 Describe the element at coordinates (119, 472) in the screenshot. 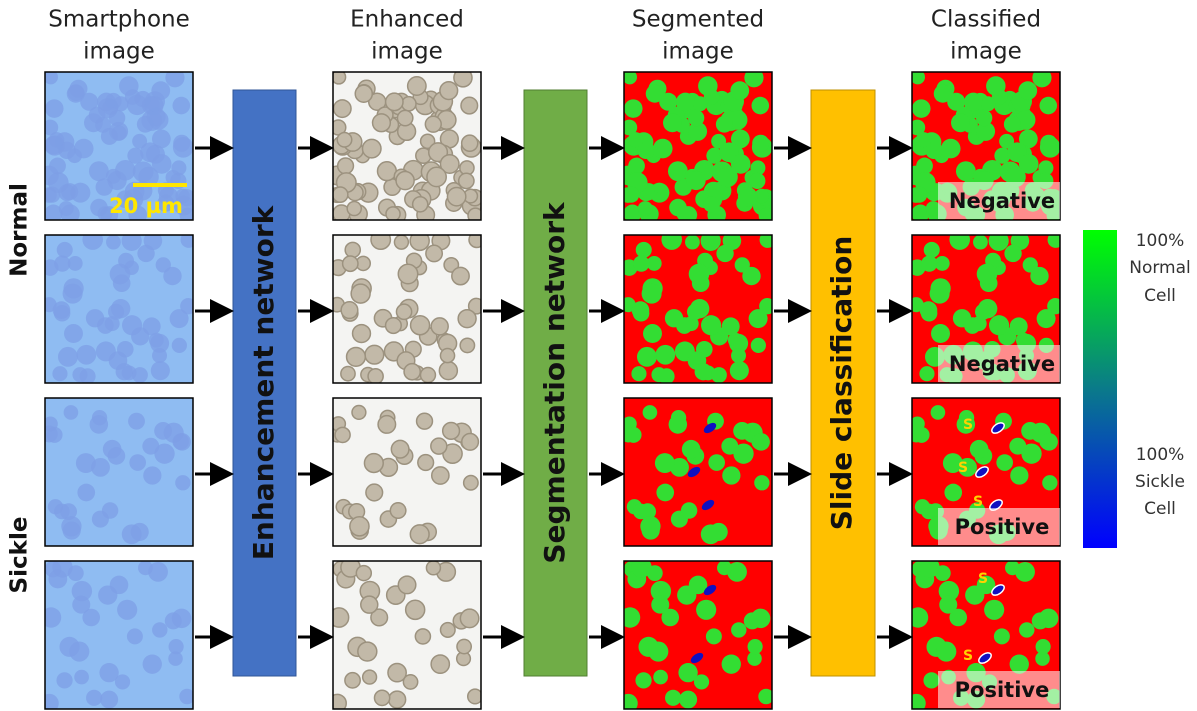

I see `cell-image` at that location.